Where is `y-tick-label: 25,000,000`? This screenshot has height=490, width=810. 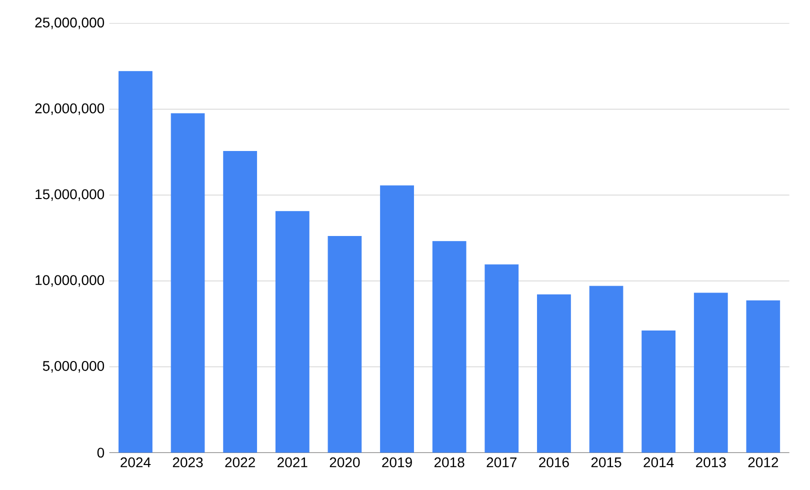 y-tick-label: 25,000,000 is located at coordinates (69, 24).